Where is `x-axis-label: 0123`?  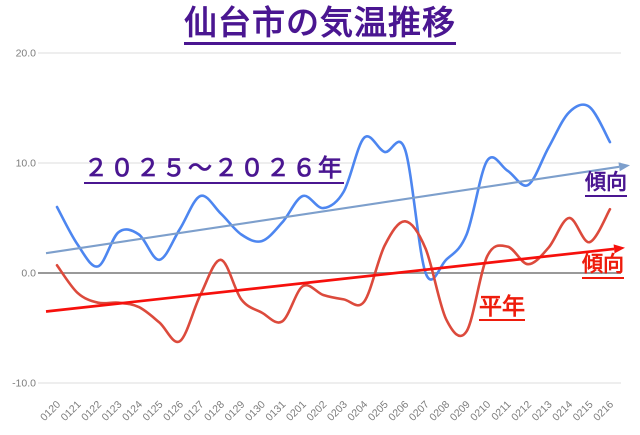 x-axis-label: 0123 is located at coordinates (112, 411).